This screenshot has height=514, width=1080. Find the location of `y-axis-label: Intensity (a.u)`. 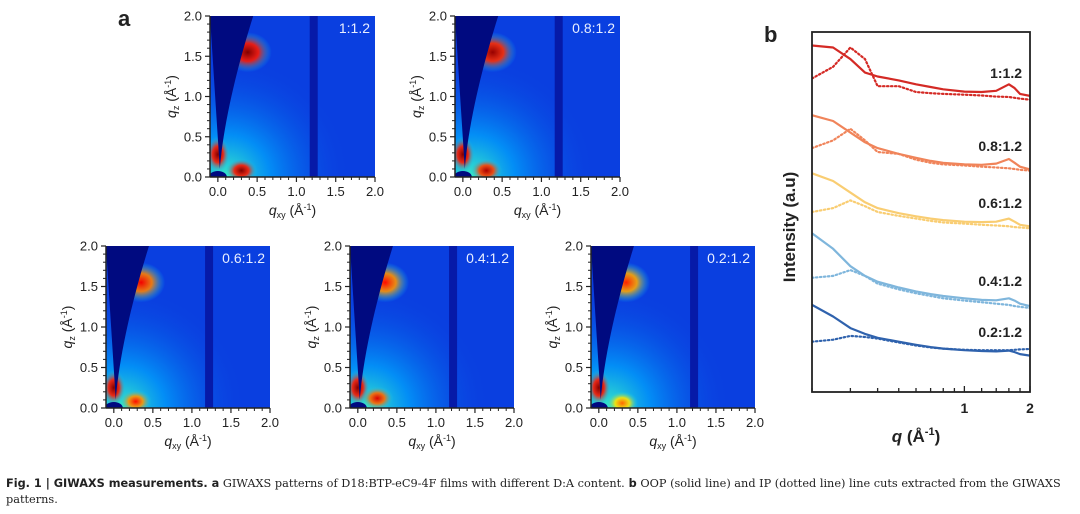

y-axis-label: Intensity (a.u) is located at coordinates (789, 227).